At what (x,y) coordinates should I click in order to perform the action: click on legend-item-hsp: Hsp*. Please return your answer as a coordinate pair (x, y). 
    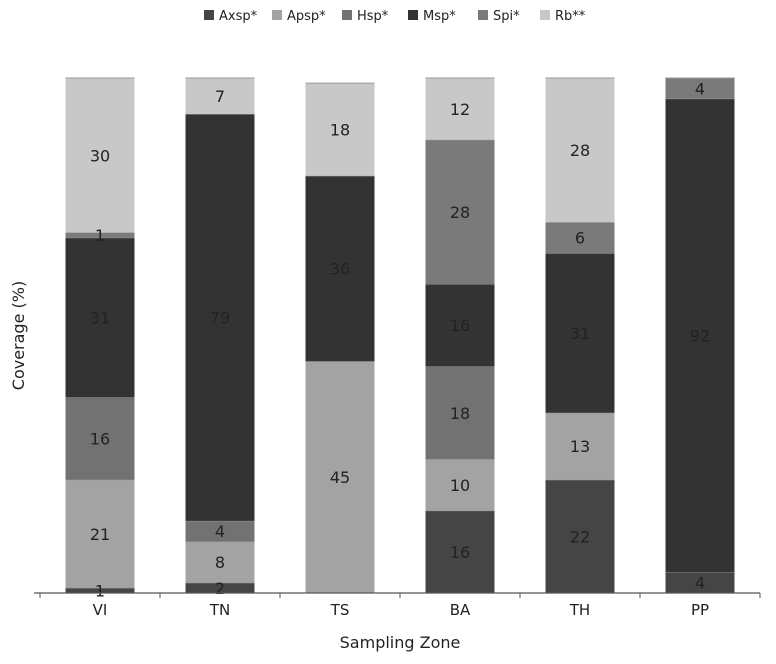
    Looking at the image, I should click on (365, 16).